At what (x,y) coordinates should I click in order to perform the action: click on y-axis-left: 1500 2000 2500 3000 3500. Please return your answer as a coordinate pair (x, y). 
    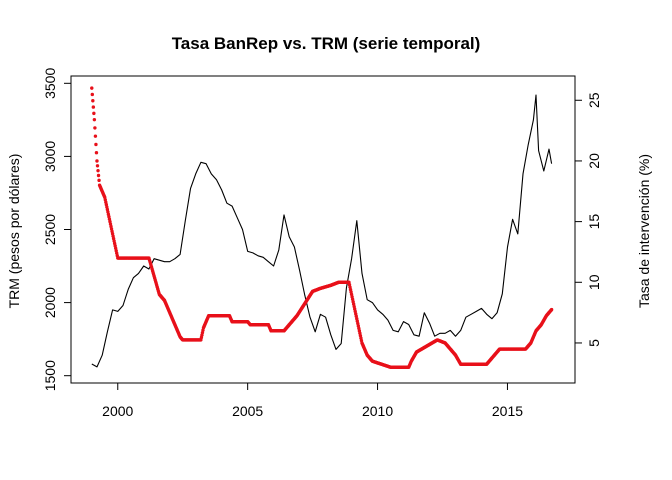
    Looking at the image, I should click on (56, 229).